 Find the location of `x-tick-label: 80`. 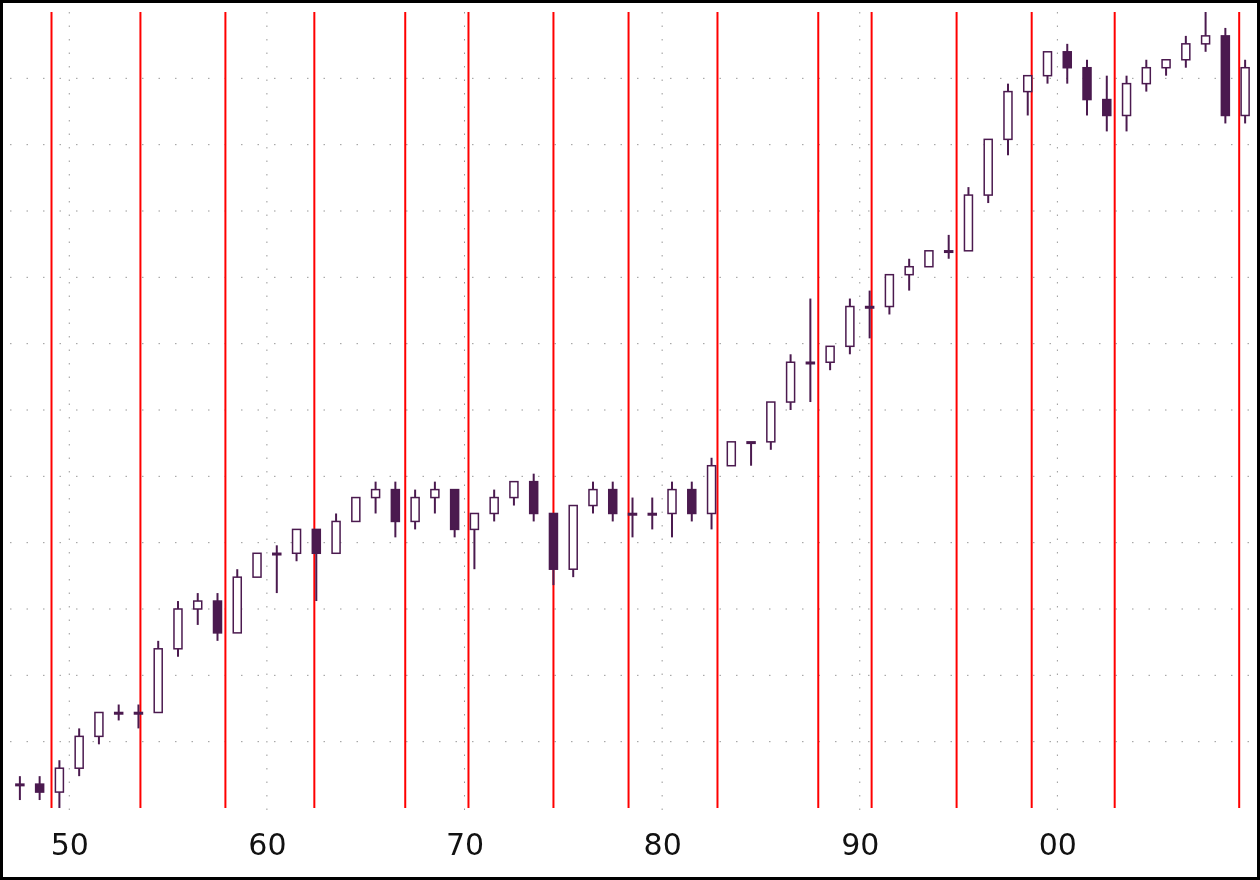

x-tick-label: 80 is located at coordinates (662, 845).